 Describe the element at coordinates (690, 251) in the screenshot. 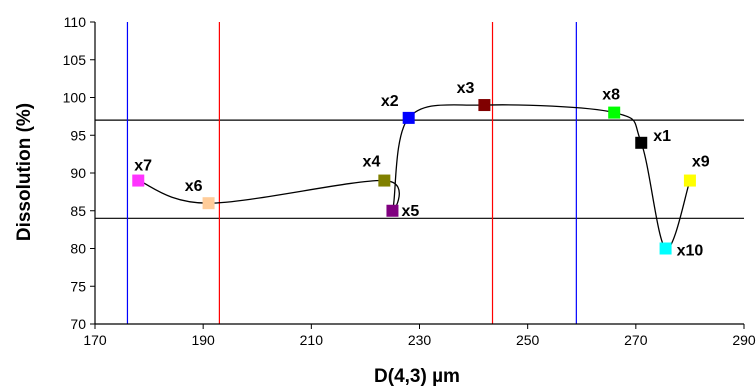

I see `point-label-x10: x10` at that location.